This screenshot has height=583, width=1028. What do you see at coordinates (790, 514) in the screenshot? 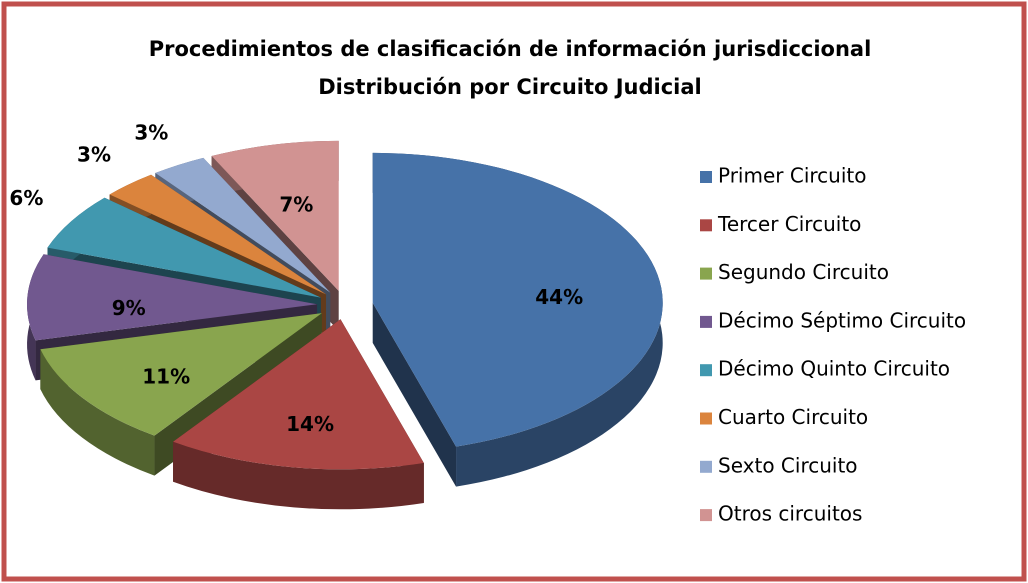
I see `legend-label: Otros circuitos` at bounding box center [790, 514].